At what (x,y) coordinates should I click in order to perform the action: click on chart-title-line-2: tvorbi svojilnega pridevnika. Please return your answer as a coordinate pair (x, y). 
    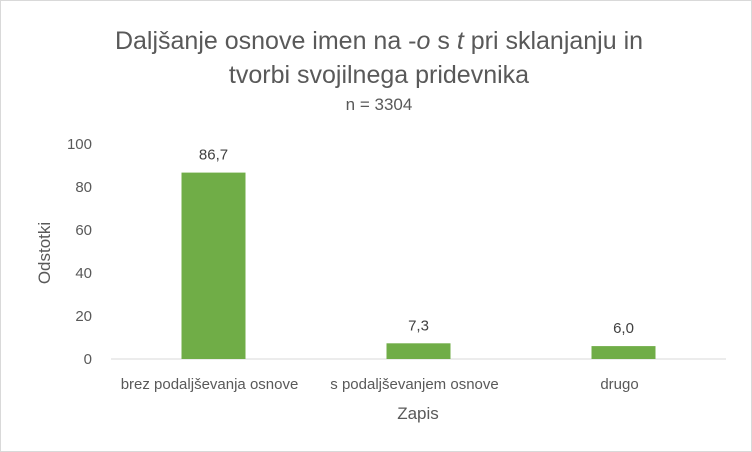
    Looking at the image, I should click on (379, 75).